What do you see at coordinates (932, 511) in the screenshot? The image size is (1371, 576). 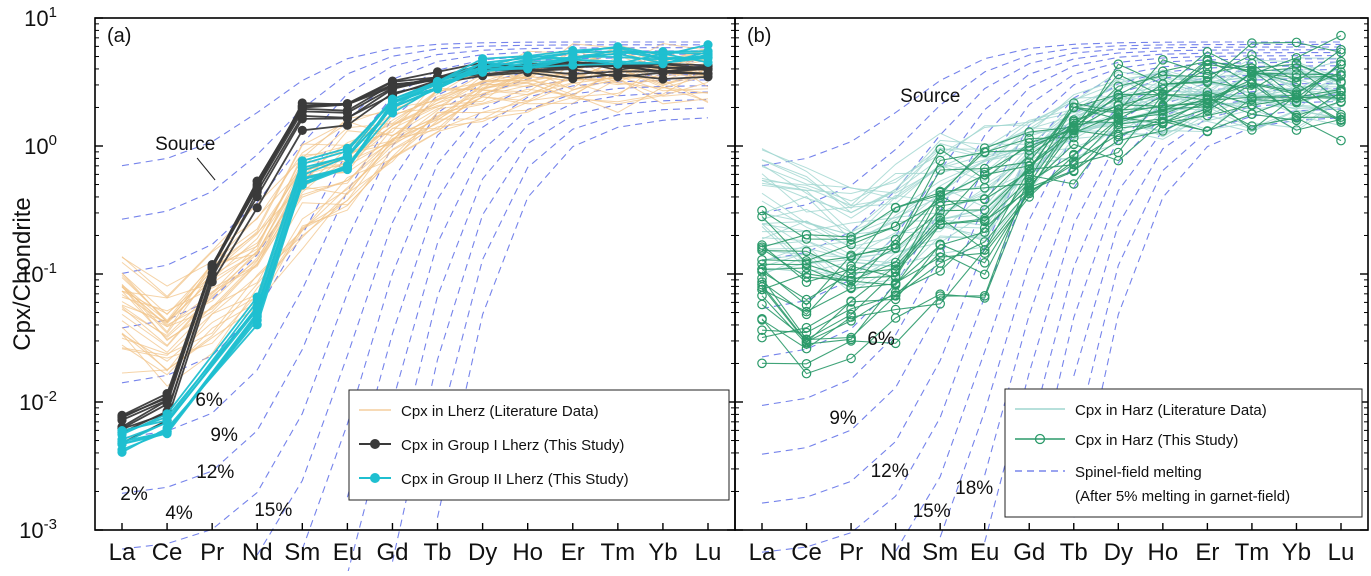 I see `melting-percent-label: 15%` at bounding box center [932, 511].